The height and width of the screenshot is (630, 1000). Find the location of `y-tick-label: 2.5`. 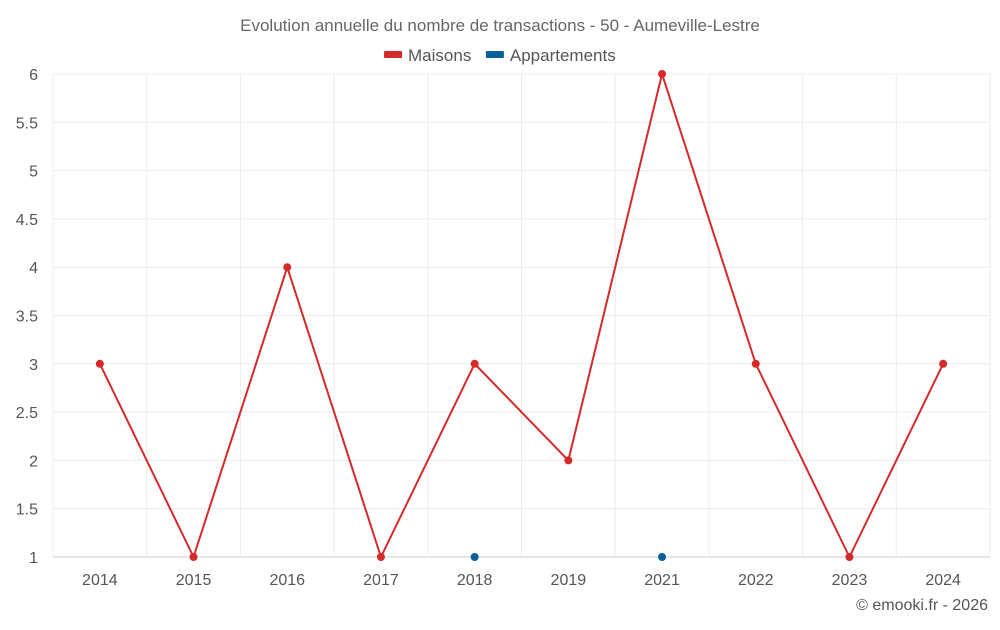

y-tick-label: 2.5 is located at coordinates (27, 413).